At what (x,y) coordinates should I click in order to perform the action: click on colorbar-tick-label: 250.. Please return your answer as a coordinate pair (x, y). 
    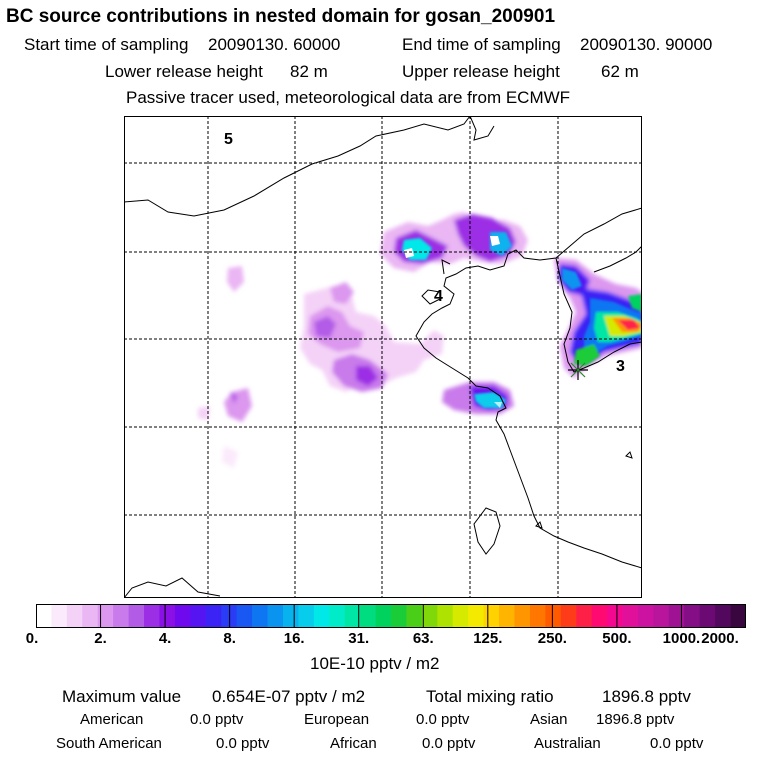
    Looking at the image, I should click on (552, 638).